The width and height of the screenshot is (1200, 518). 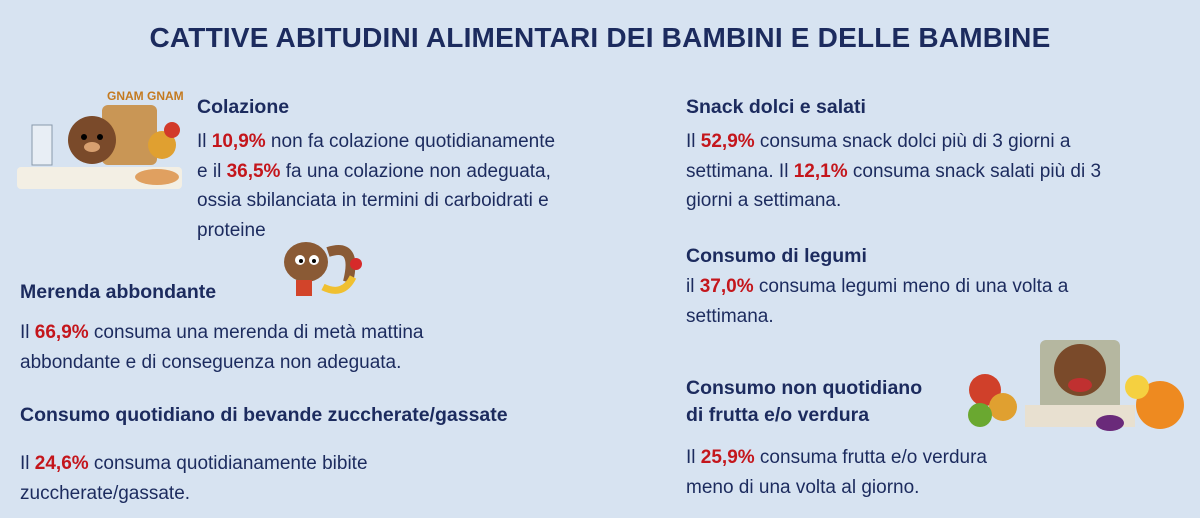 What do you see at coordinates (264, 494) in the screenshot?
I see `body-line: zuccherate/gassate.` at bounding box center [264, 494].